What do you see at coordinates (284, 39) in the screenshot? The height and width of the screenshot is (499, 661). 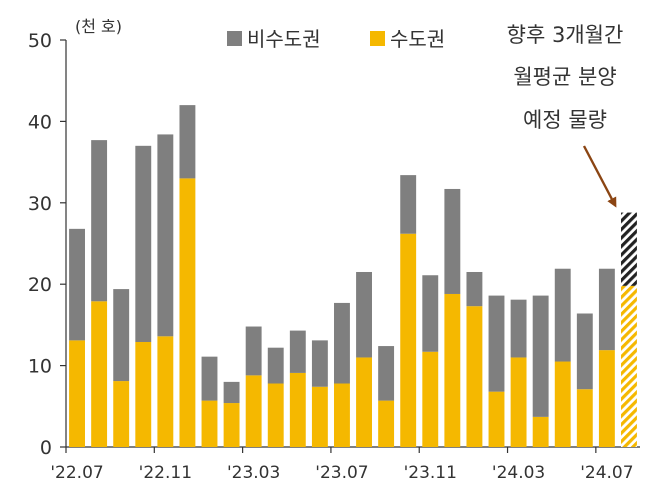 I see `legend-label-noncapital: 비수도권` at bounding box center [284, 39].